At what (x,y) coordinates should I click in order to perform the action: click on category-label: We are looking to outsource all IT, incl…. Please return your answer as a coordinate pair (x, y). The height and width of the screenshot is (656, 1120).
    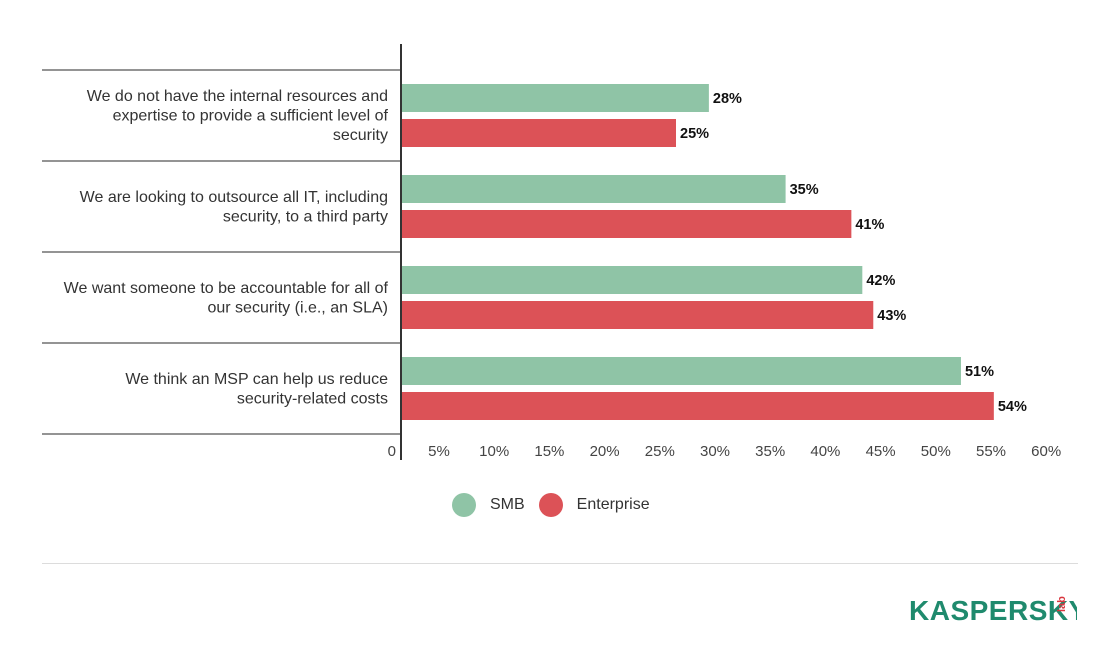
    Looking at the image, I should click on (234, 197).